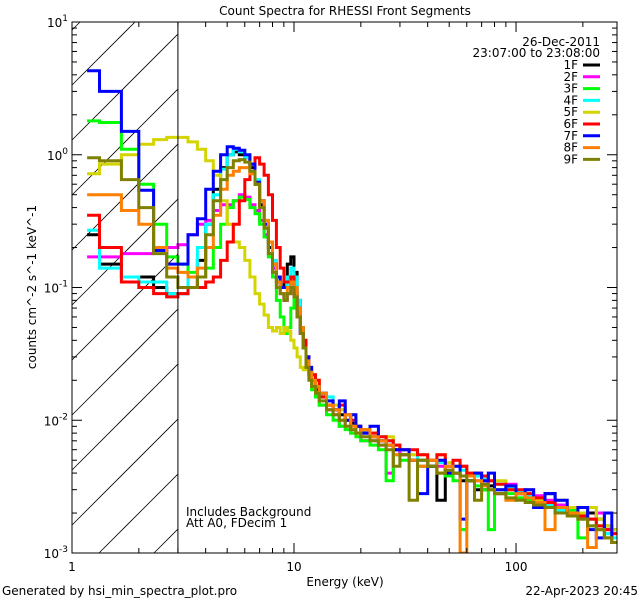 This screenshot has height=600, width=640. Describe the element at coordinates (344, 582) in the screenshot. I see `x-axis-label: Energy (keV)` at that location.